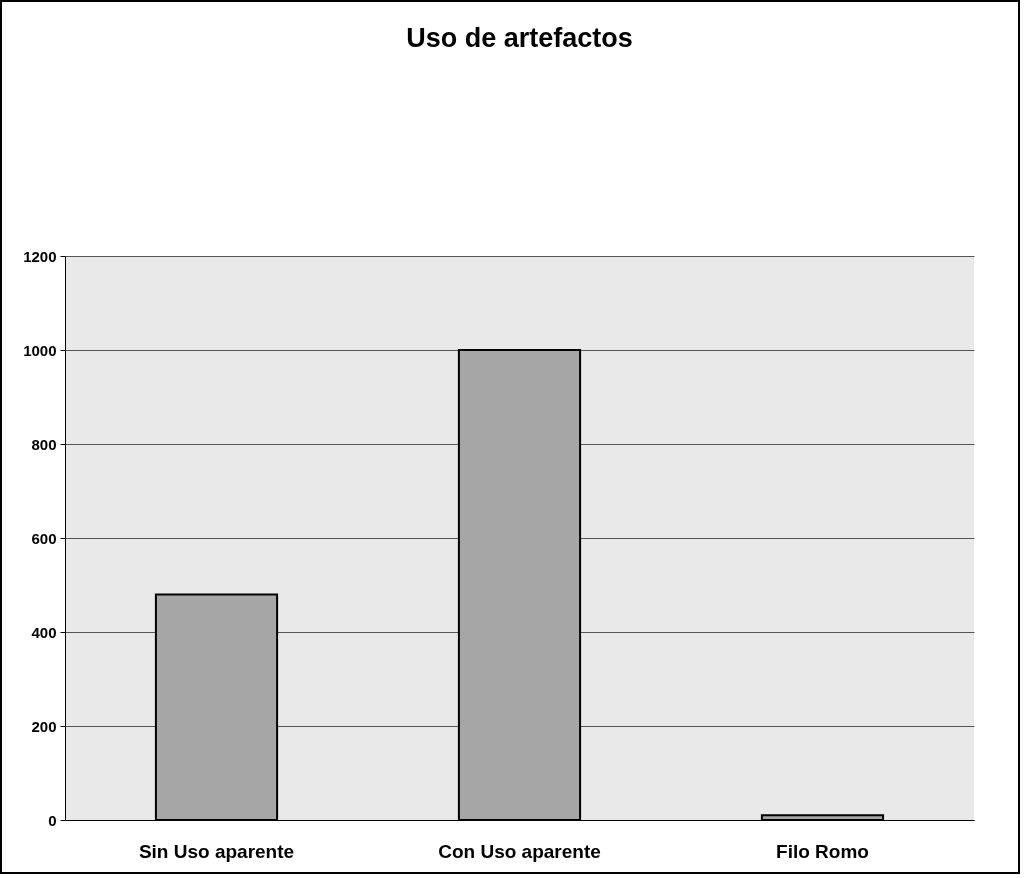 The width and height of the screenshot is (1024, 878). What do you see at coordinates (44, 538) in the screenshot?
I see `y-tick-label: 600` at bounding box center [44, 538].